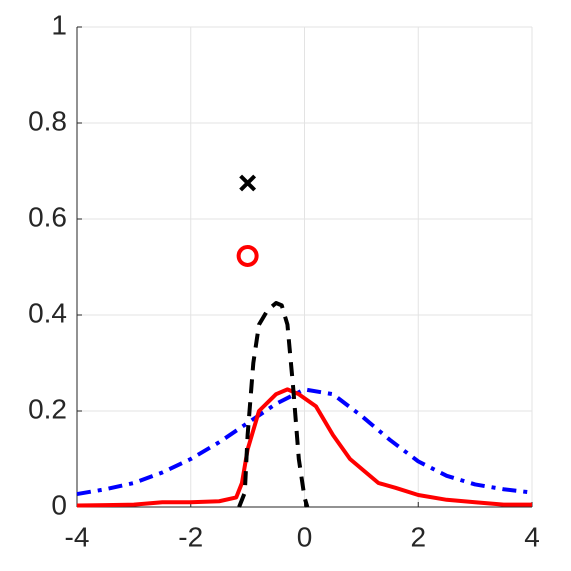 Image resolution: width=571 pixels, height=571 pixels. Describe the element at coordinates (47, 216) in the screenshot. I see `y-tick-label: 0.6` at that location.